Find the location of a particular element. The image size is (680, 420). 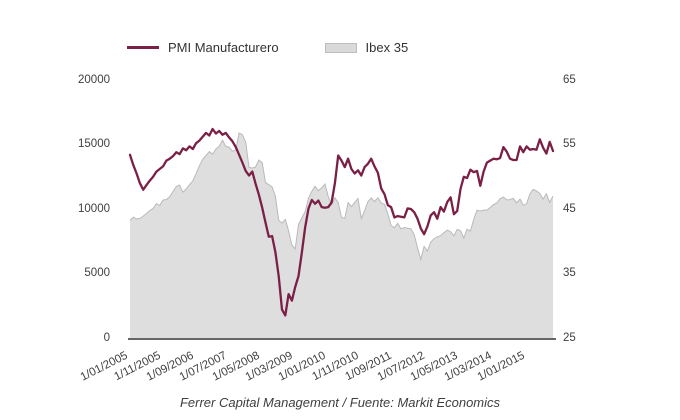

y-axis-right-tick-label: 55 is located at coordinates (569, 144).